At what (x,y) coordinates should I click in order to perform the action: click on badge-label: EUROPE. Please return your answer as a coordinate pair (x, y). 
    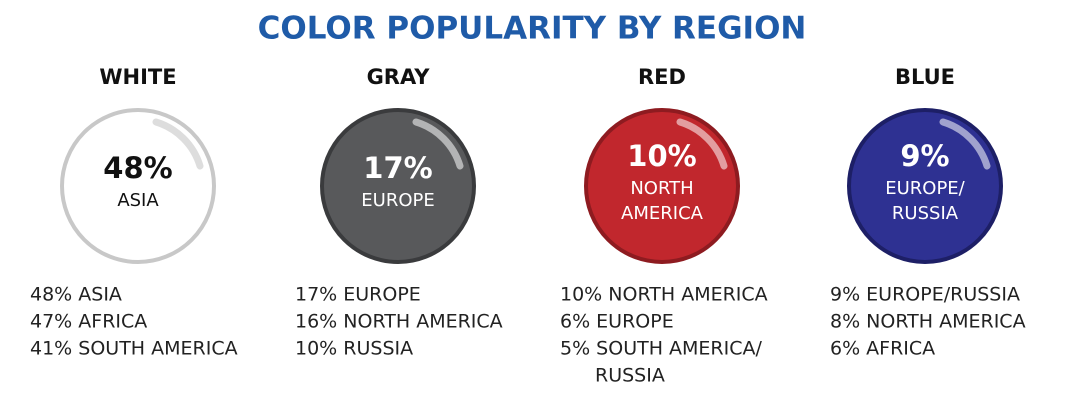
    Looking at the image, I should click on (397, 200).